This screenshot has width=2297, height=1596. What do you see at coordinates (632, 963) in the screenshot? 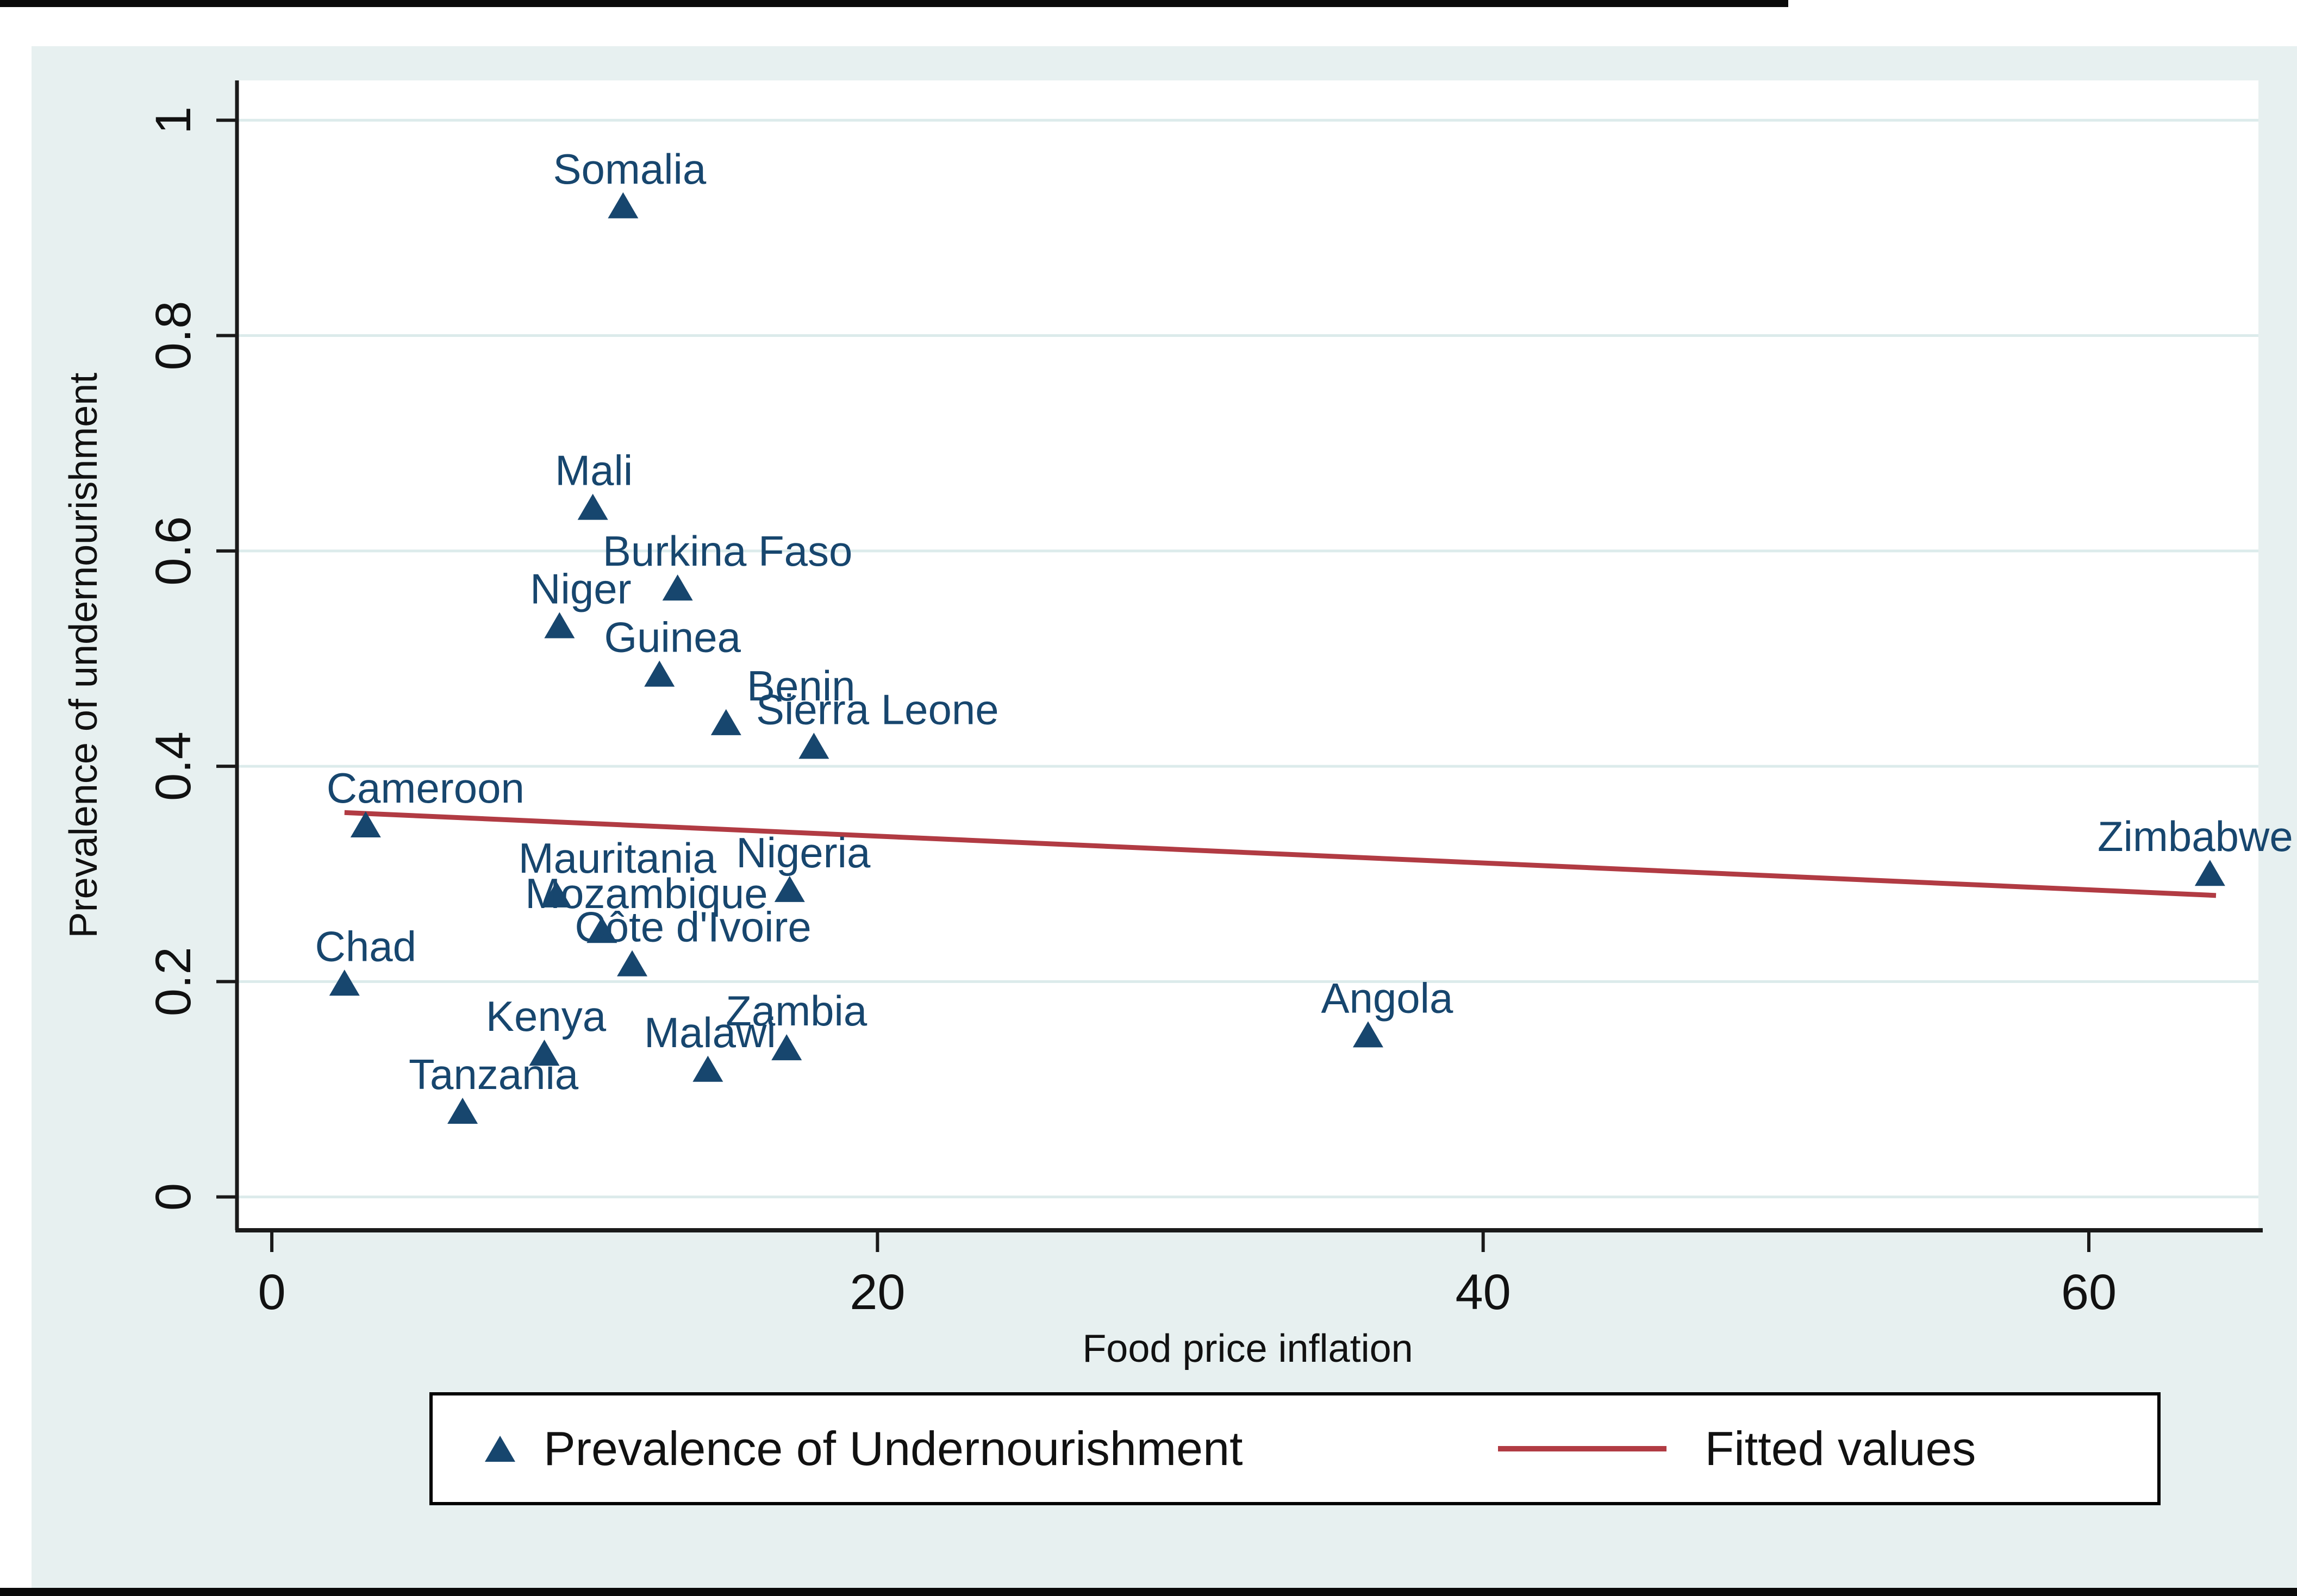
I see `data-point-marker-Côte d'Ivoire` at bounding box center [632, 963].